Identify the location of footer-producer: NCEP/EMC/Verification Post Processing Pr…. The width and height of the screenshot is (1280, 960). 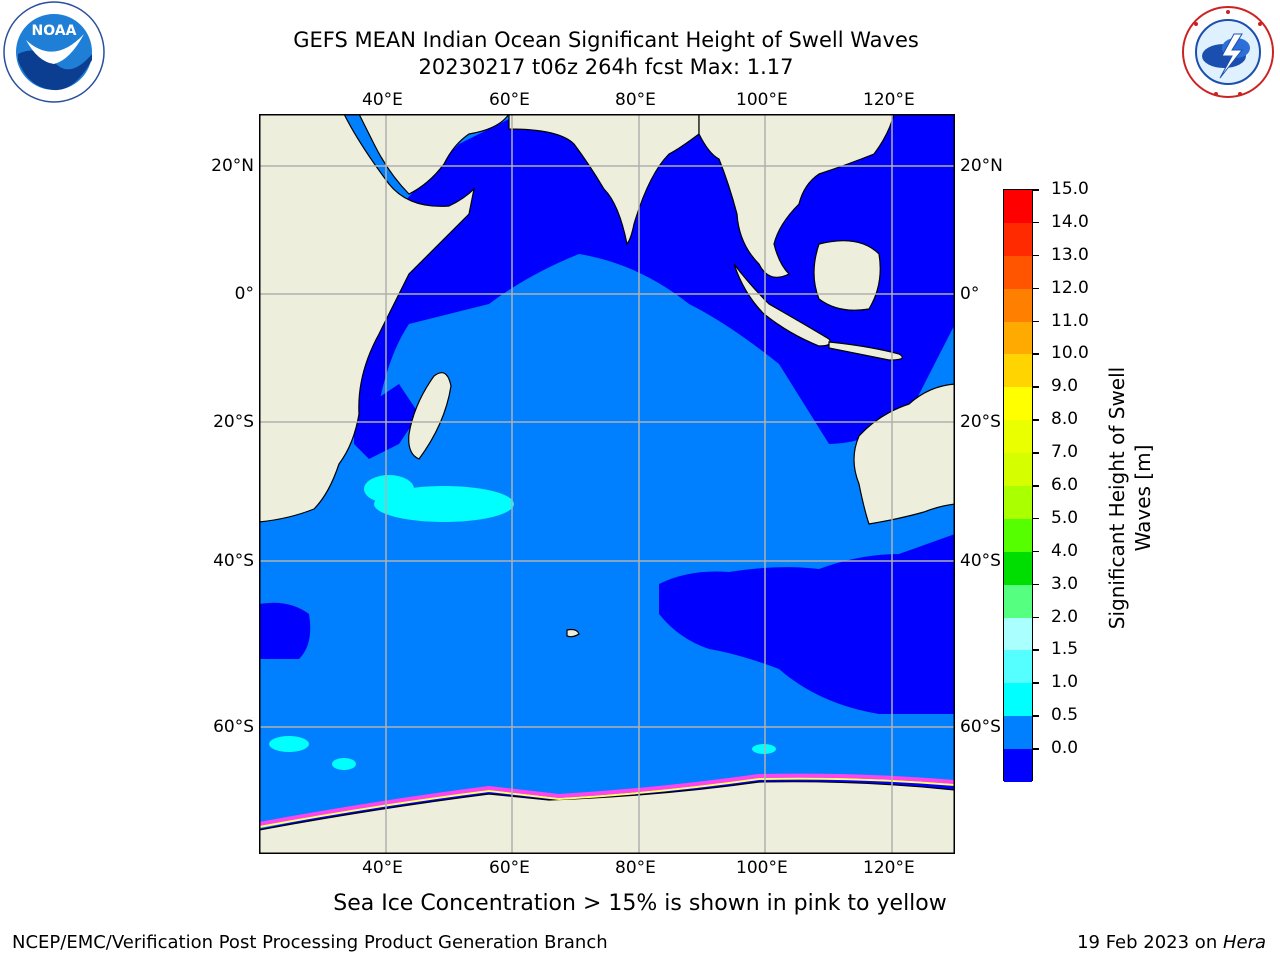
(310, 942).